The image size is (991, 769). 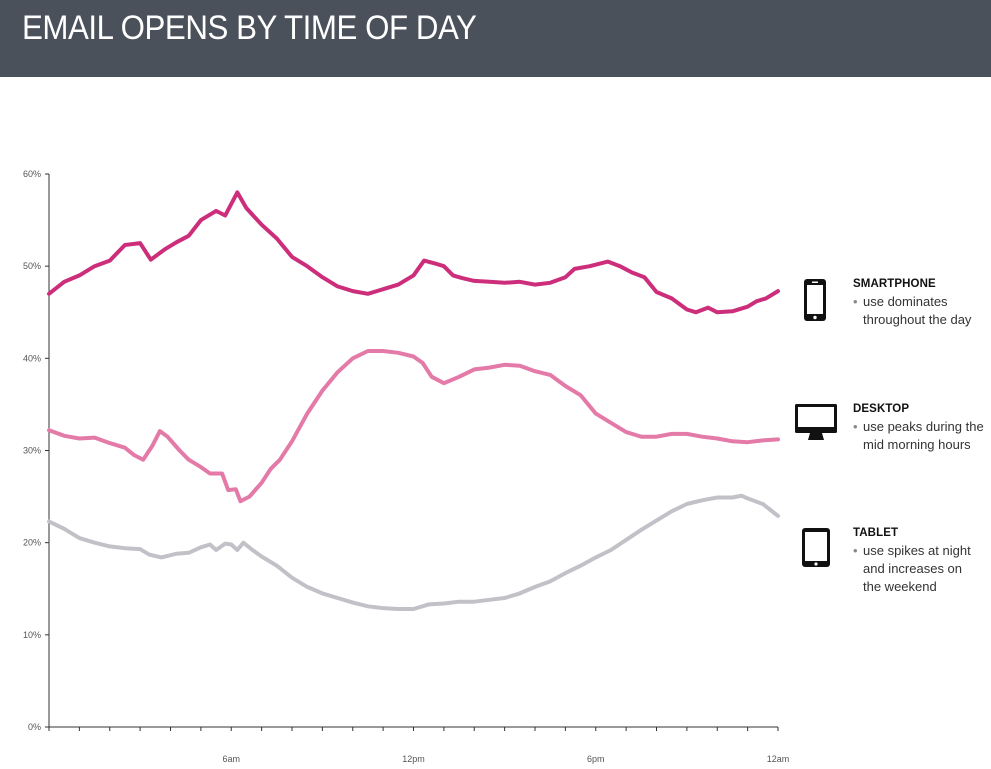 What do you see at coordinates (917, 550) in the screenshot?
I see `legend-desc-line: use spikes at night` at bounding box center [917, 550].